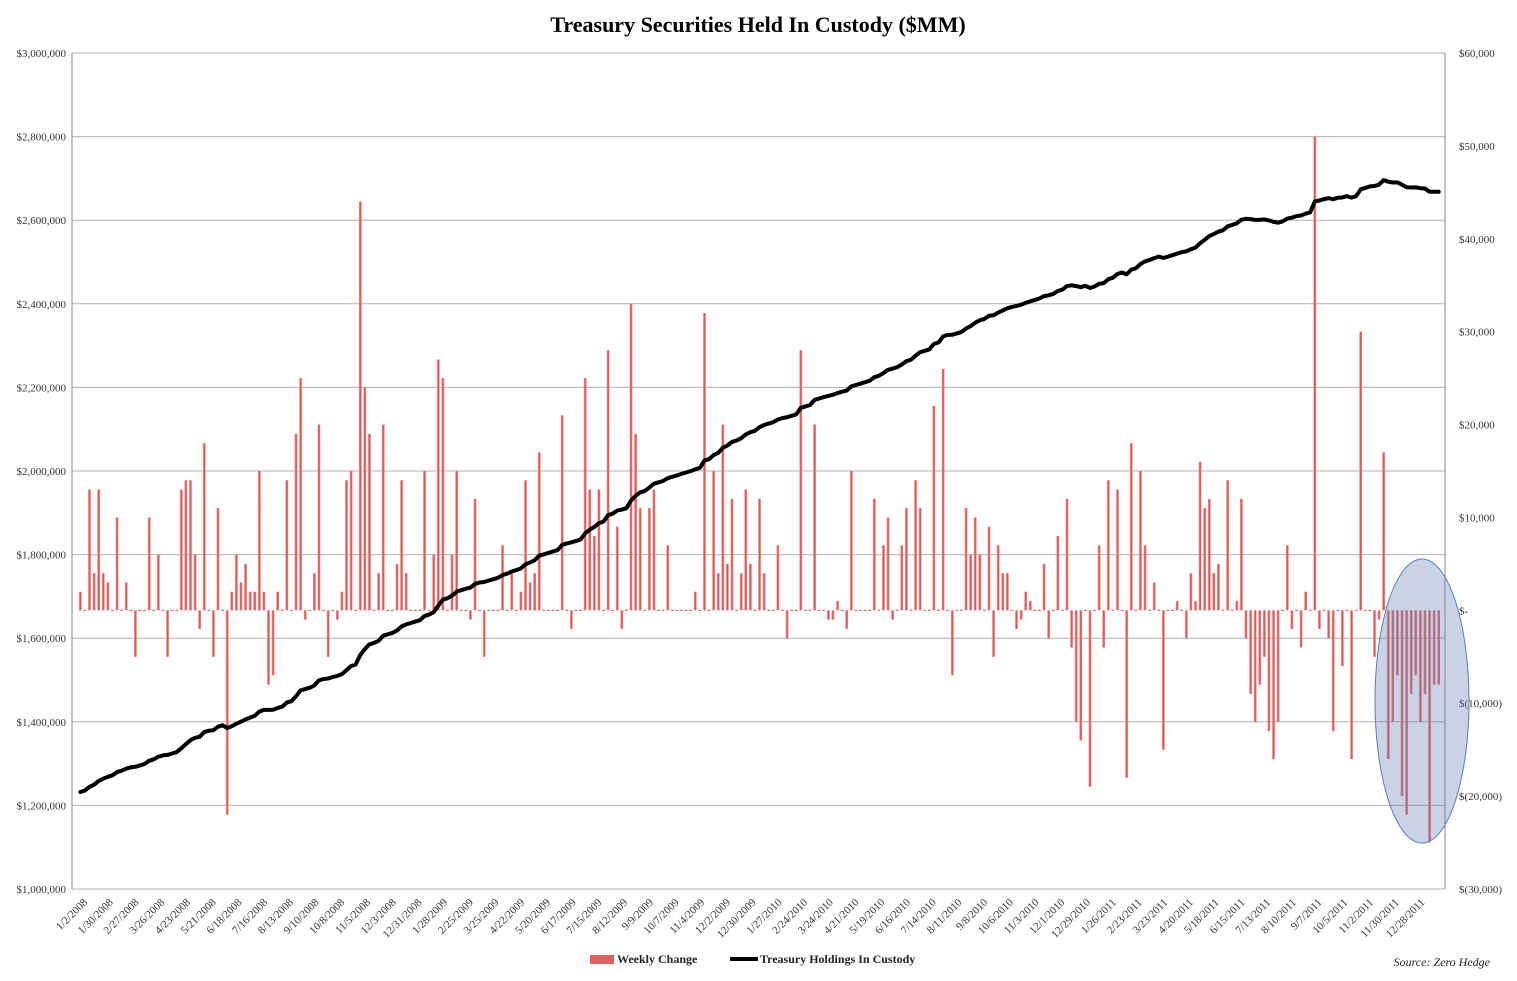 The width and height of the screenshot is (1517, 981). Describe the element at coordinates (42, 388) in the screenshot. I see `left-tick-label: $2,200,000` at that location.